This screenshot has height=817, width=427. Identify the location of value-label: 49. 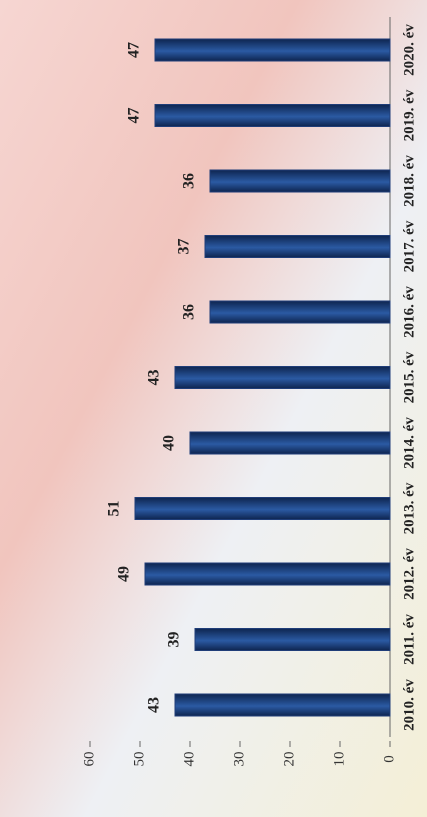
(124, 574).